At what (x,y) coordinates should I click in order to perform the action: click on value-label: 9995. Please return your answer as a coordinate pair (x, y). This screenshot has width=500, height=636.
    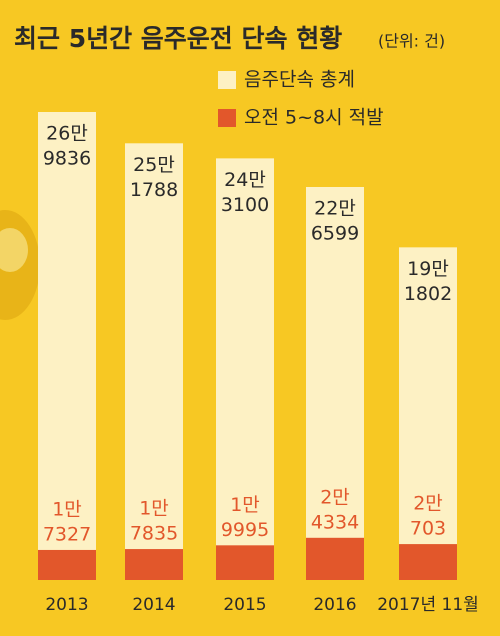
    Looking at the image, I should click on (245, 530).